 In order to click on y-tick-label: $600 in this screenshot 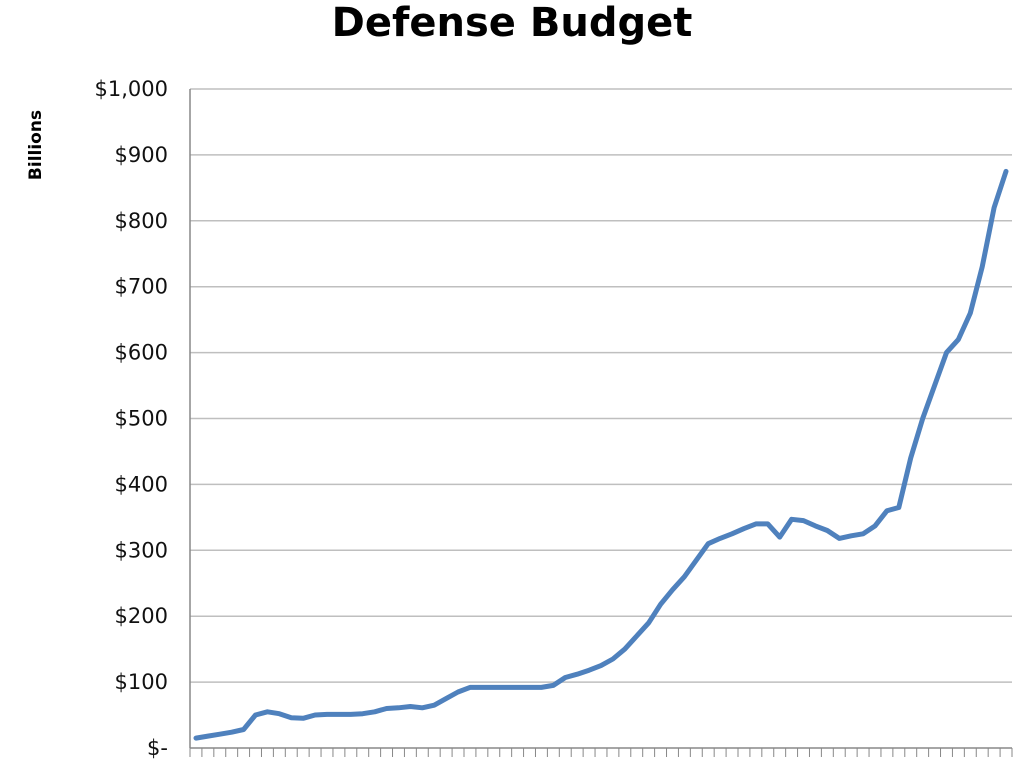, I will do `click(141, 353)`.